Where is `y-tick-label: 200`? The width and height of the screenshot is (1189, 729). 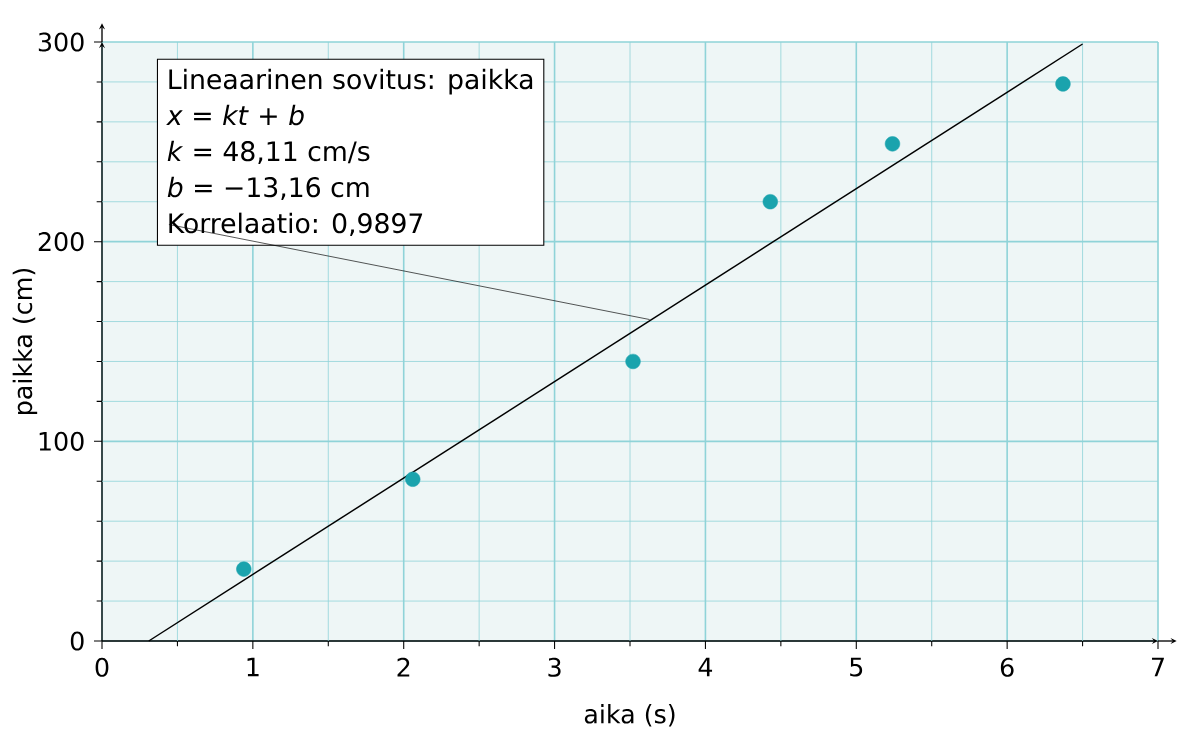
y-tick-label: 200 is located at coordinates (61, 242).